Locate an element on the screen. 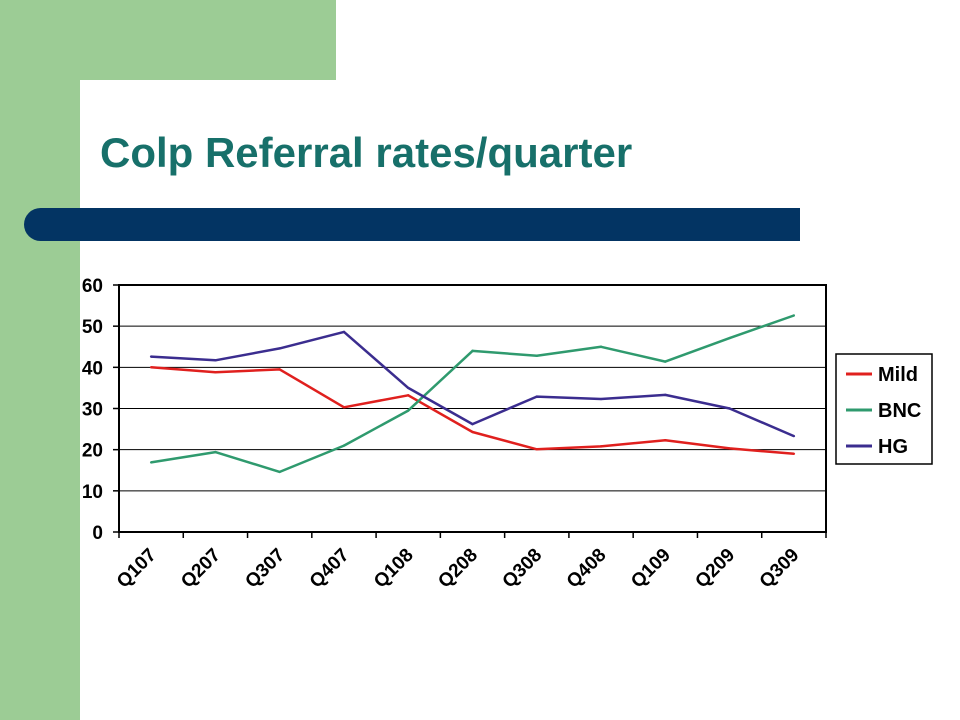 This screenshot has width=960, height=720. x-category-label: Q108 is located at coordinates (394, 569).